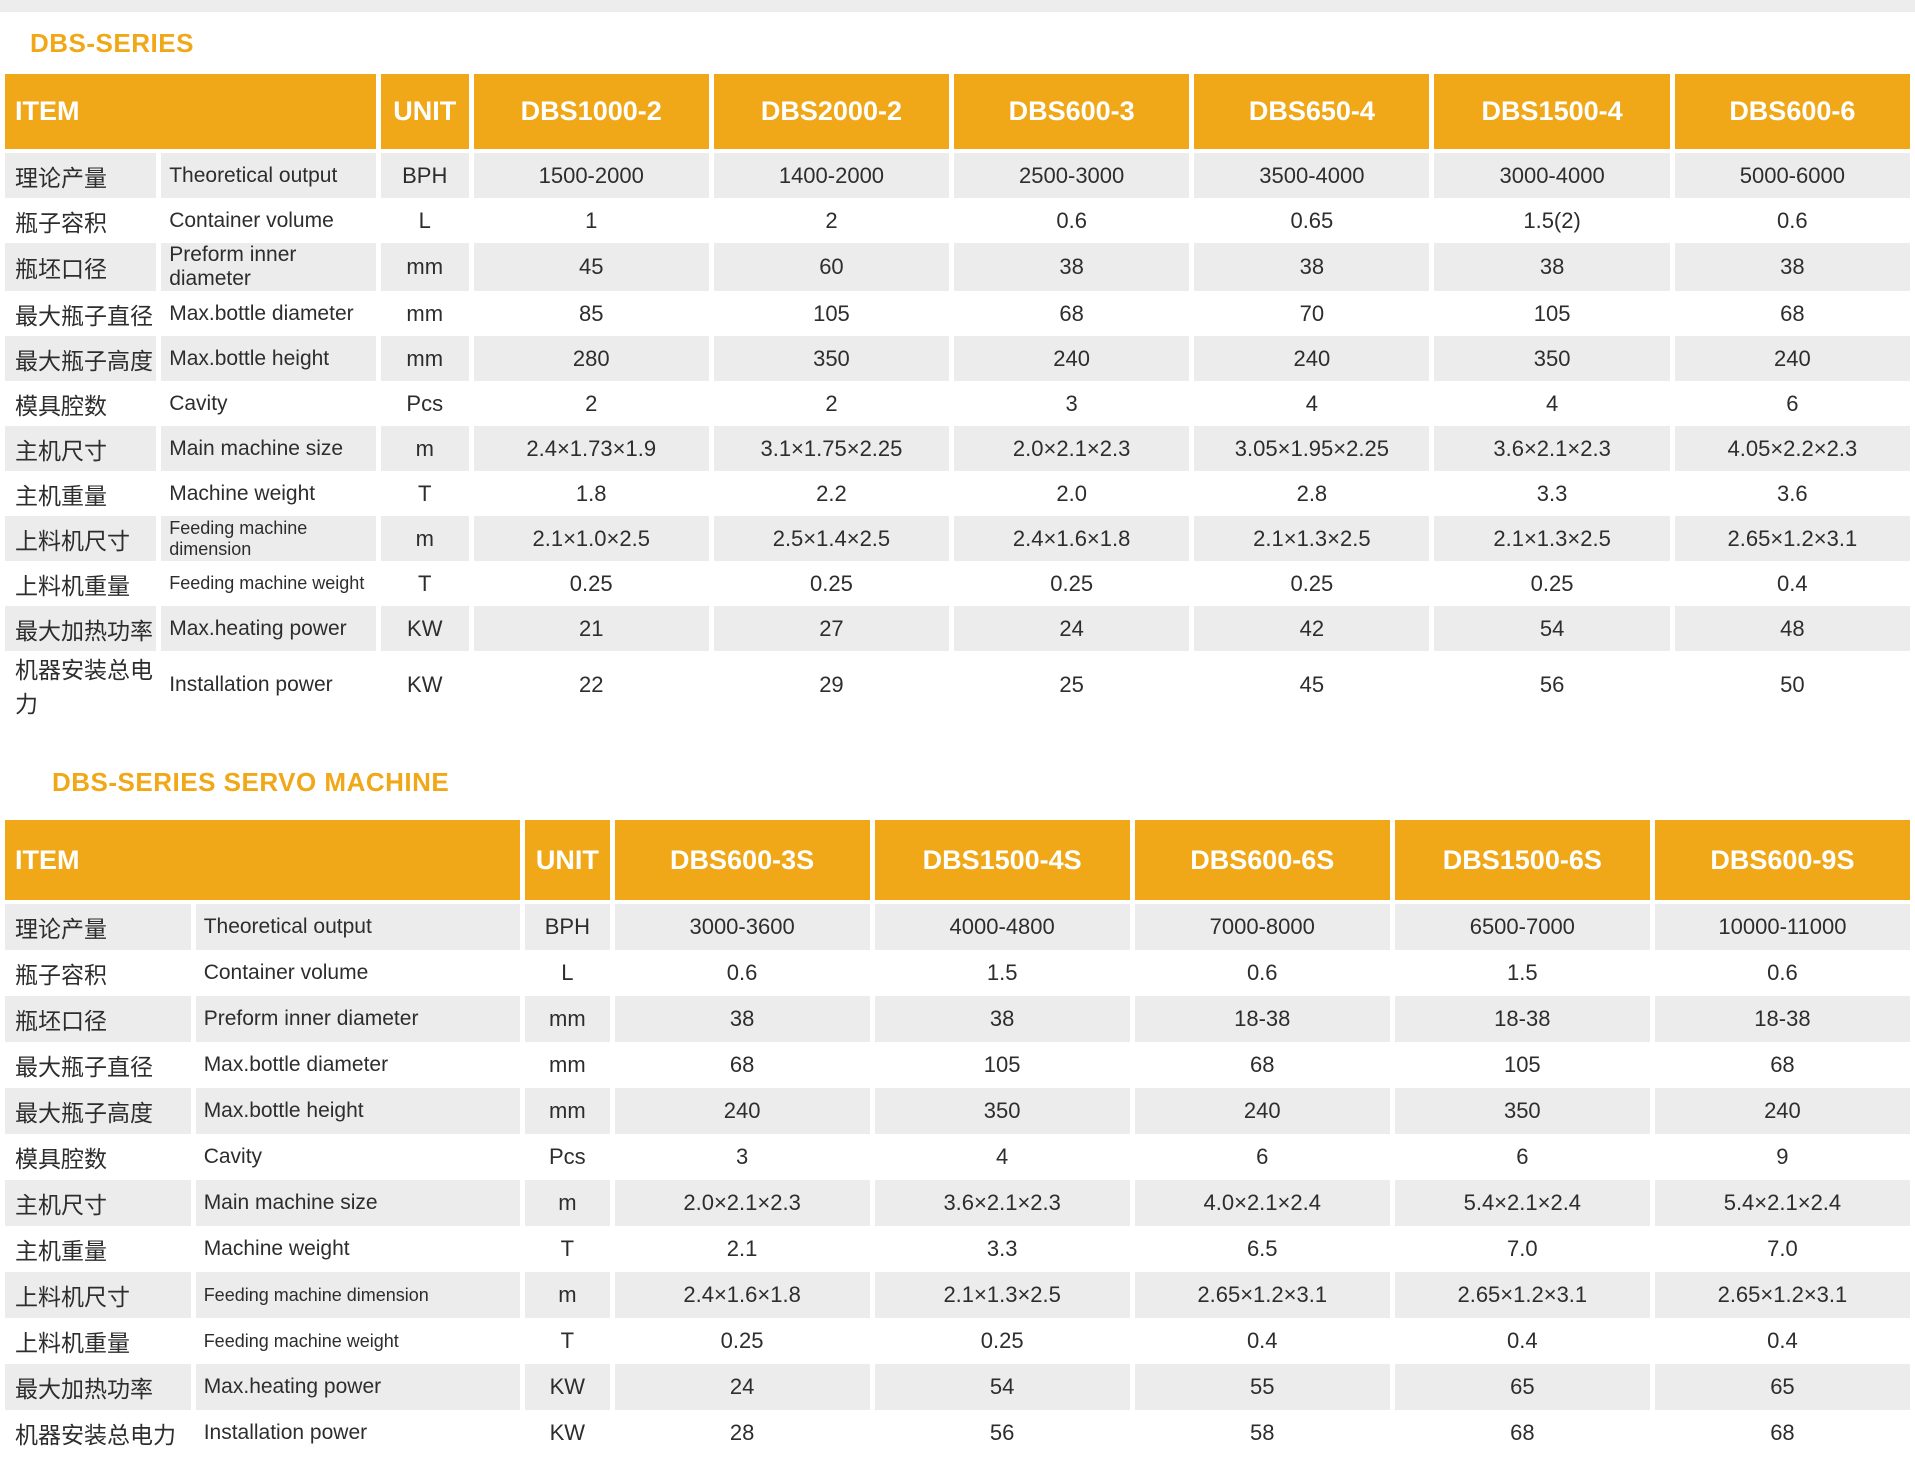 Image resolution: width=1915 pixels, height=1460 pixels. Describe the element at coordinates (1552, 538) in the screenshot. I see `value-cell: 2.1×1.3×2.5` at that location.